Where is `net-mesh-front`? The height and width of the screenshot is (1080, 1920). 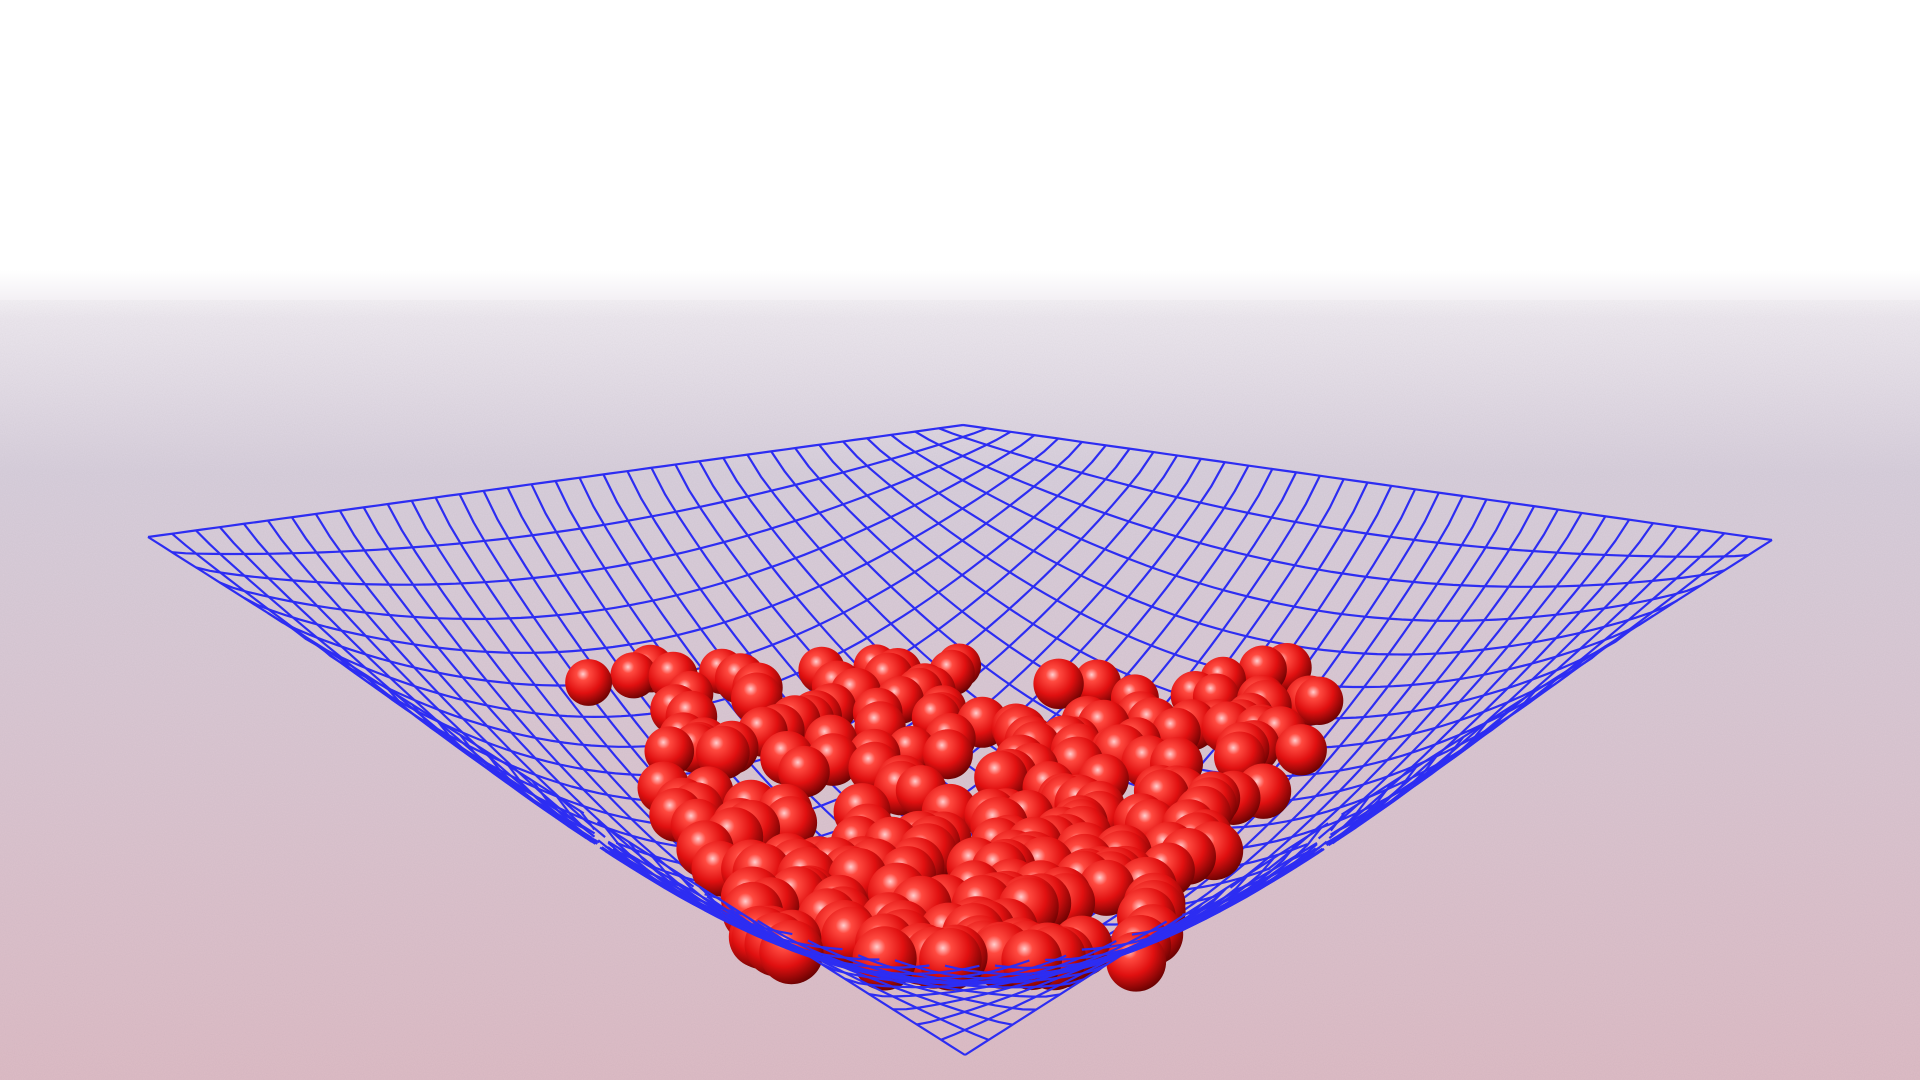 net-mesh-front is located at coordinates (962, 938).